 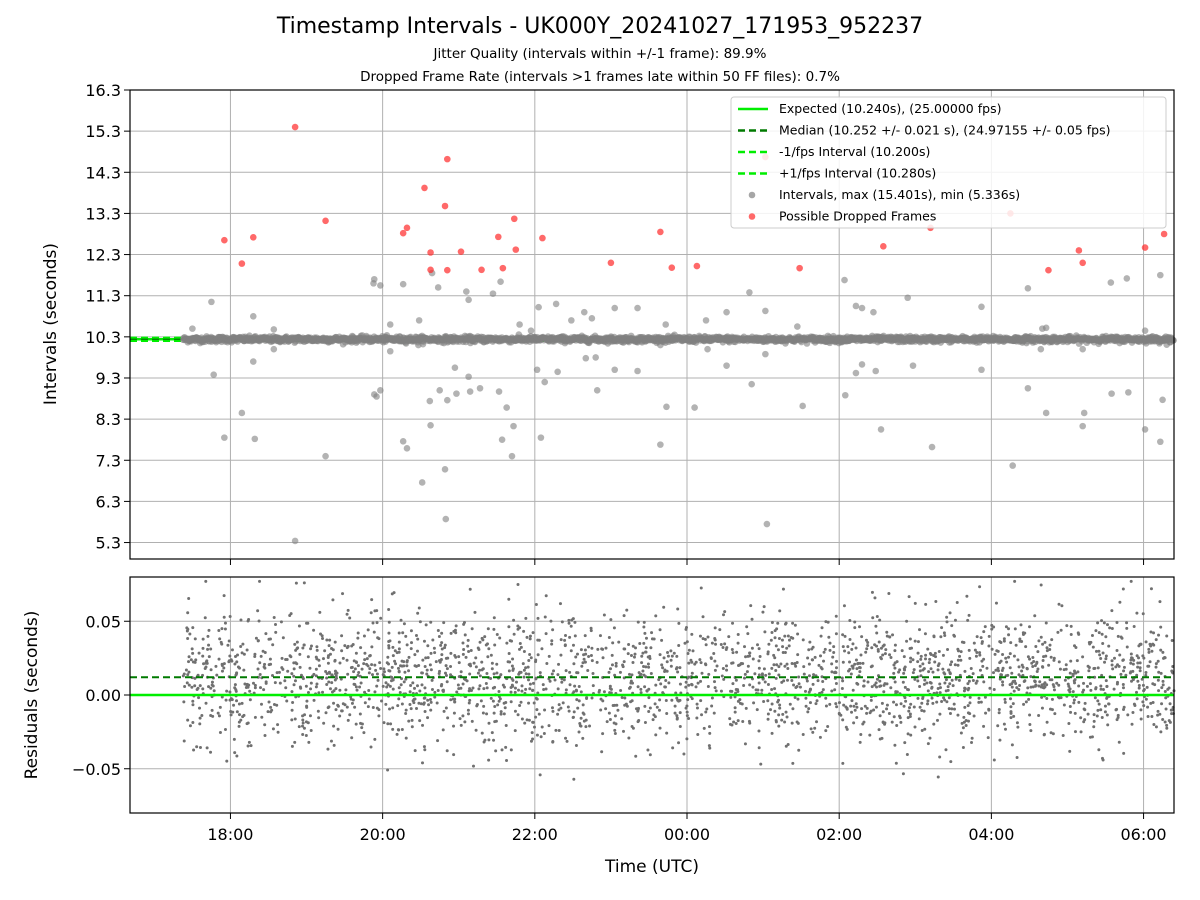 I want to click on legend-marker, so click(x=752, y=216).